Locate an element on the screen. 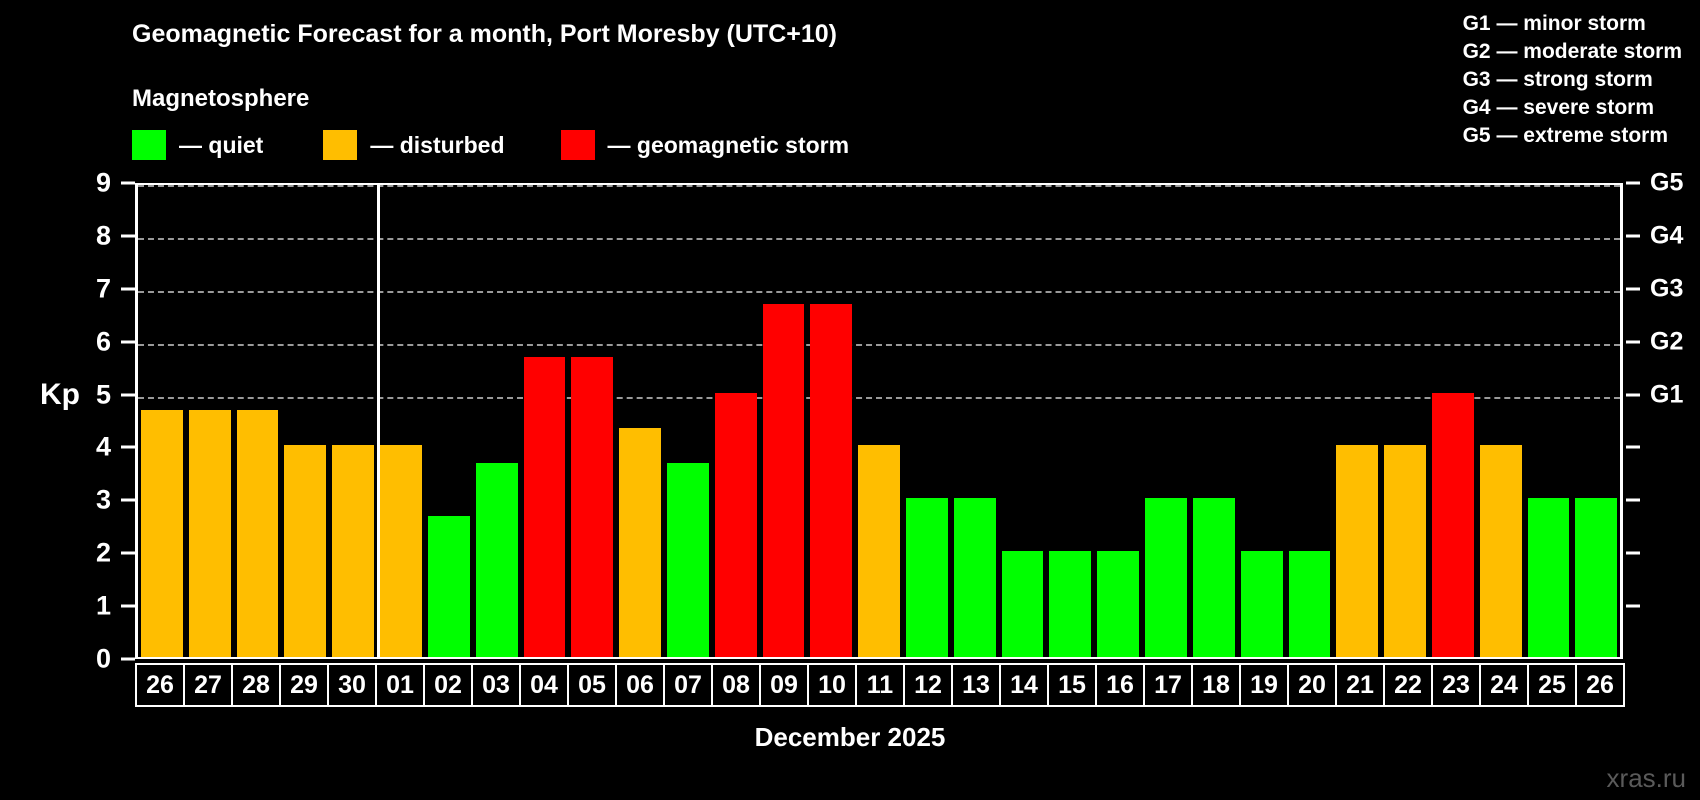  day-label-20: 20 is located at coordinates (1312, 685).